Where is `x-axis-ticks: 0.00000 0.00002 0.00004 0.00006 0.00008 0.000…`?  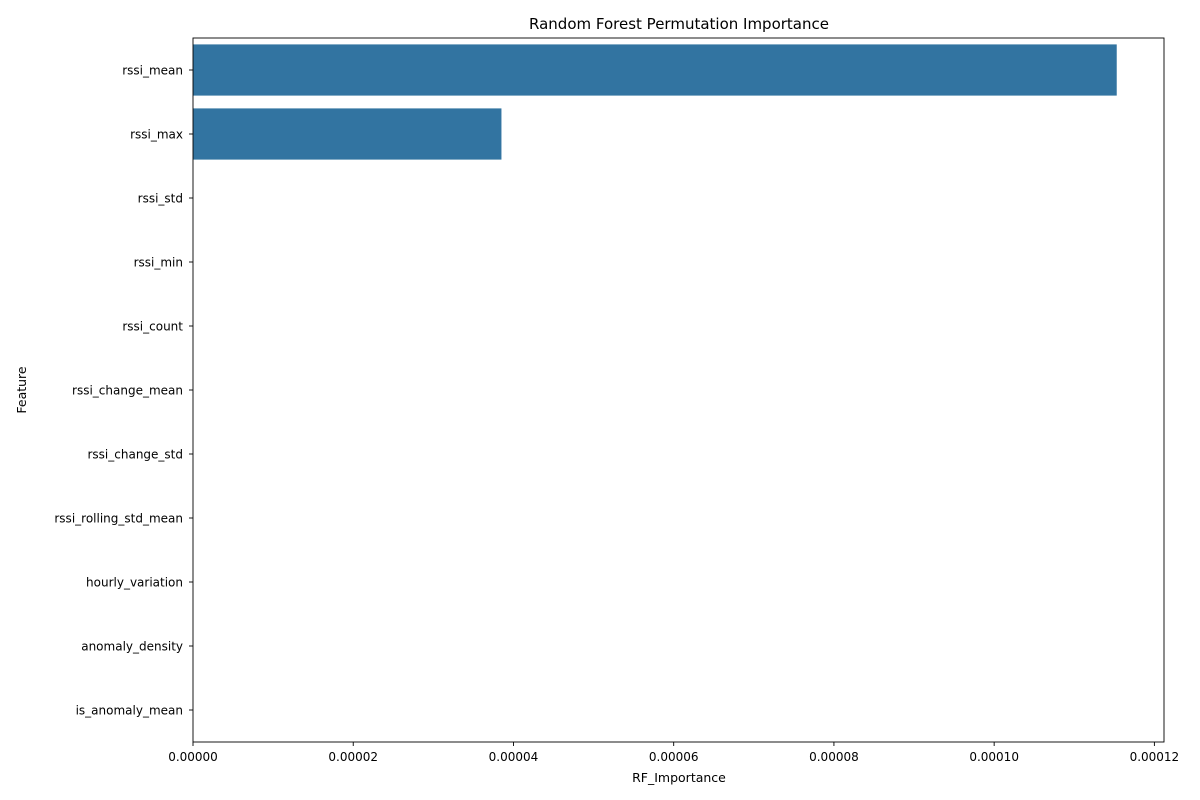 x-axis-ticks: 0.00000 0.00002 0.00004 0.00006 0.00008 0.000… is located at coordinates (673, 753).